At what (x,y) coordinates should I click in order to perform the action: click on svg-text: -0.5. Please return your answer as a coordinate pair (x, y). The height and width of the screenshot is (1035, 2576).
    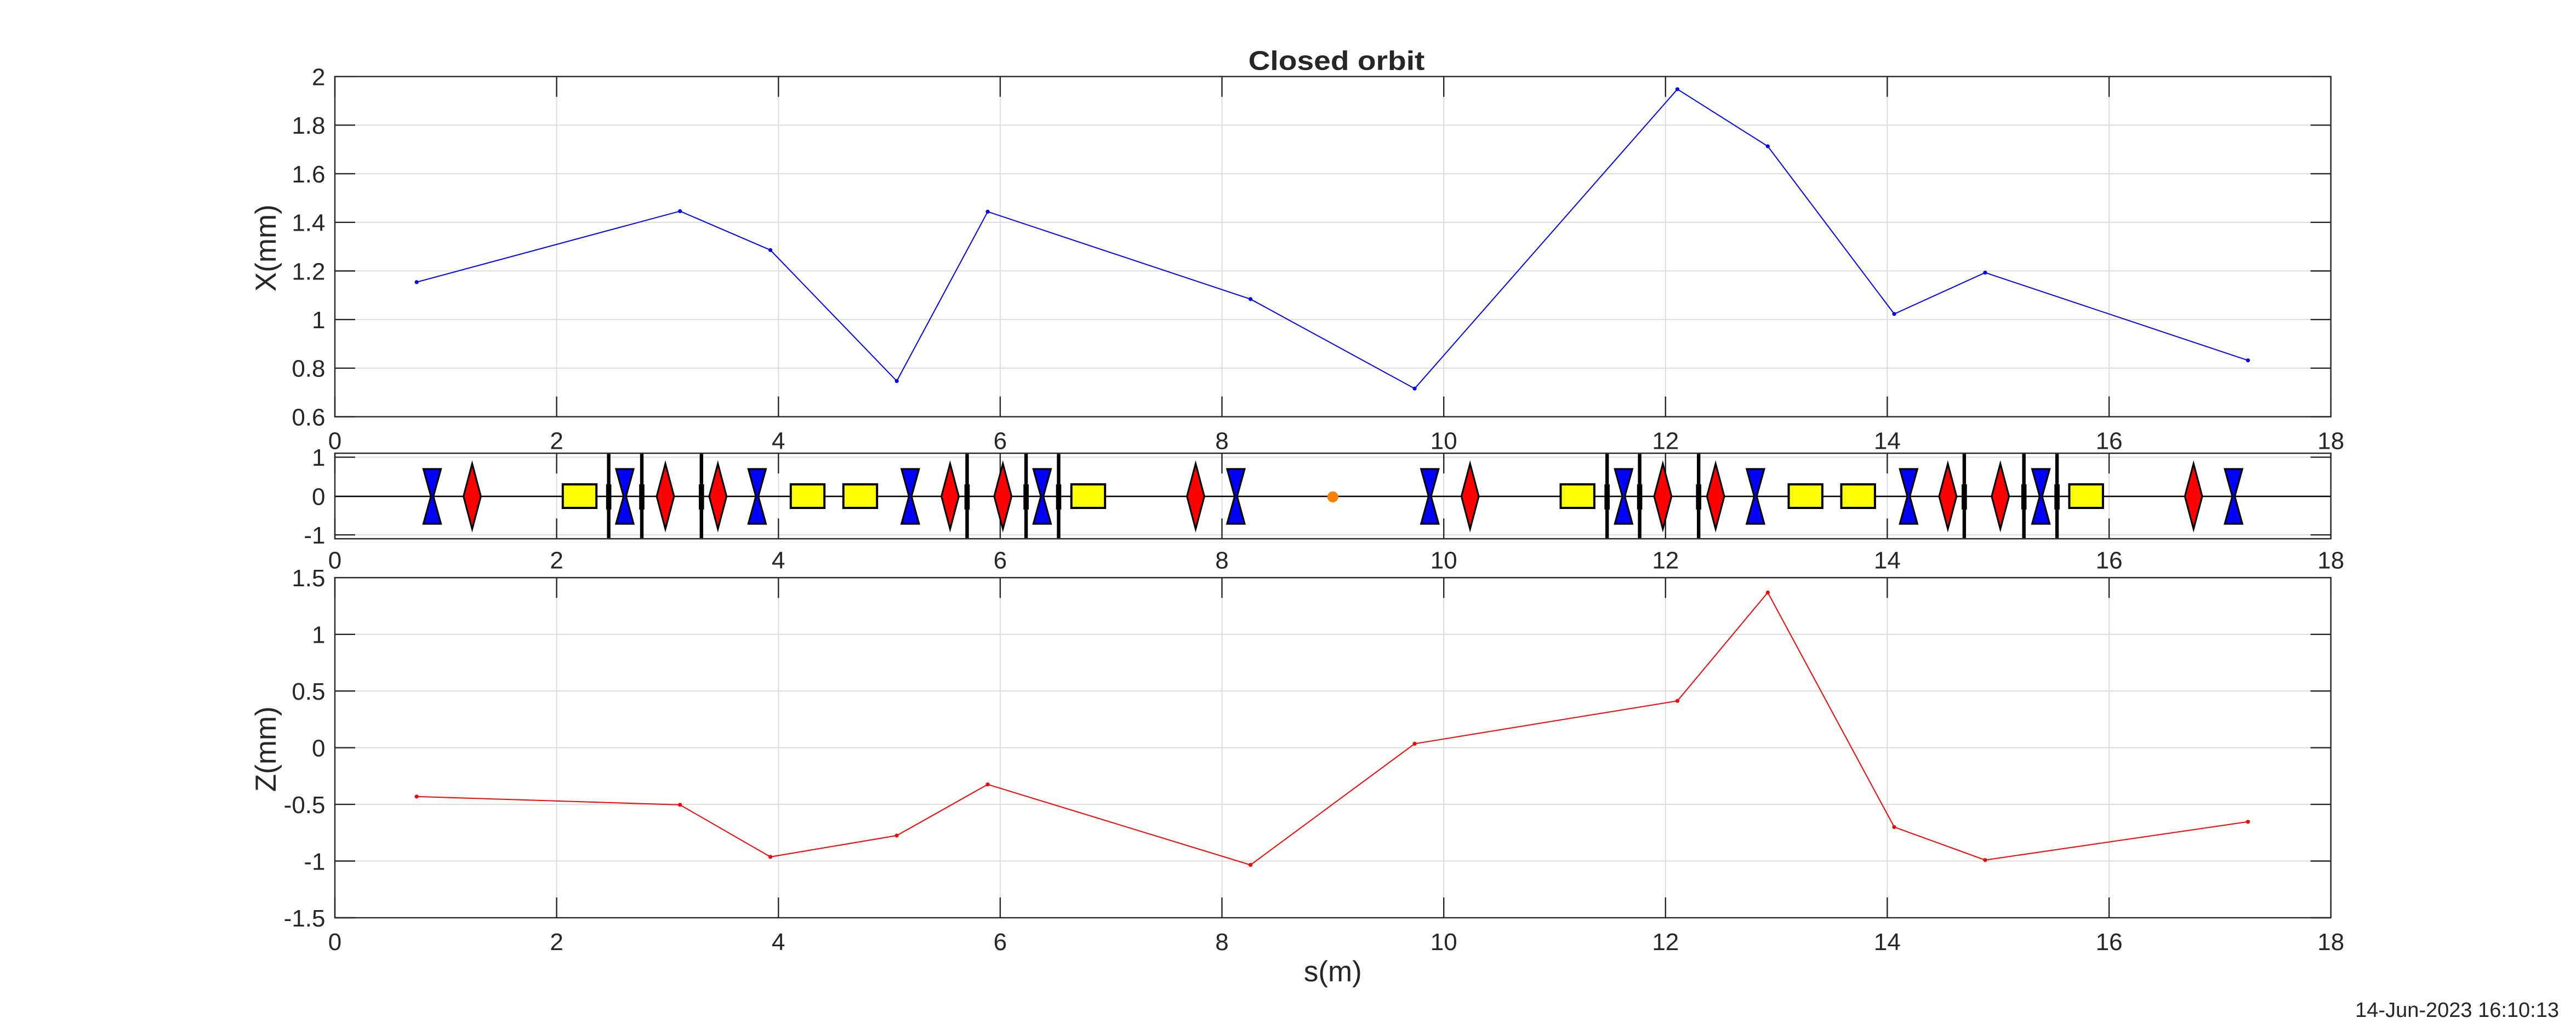
    Looking at the image, I should click on (305, 805).